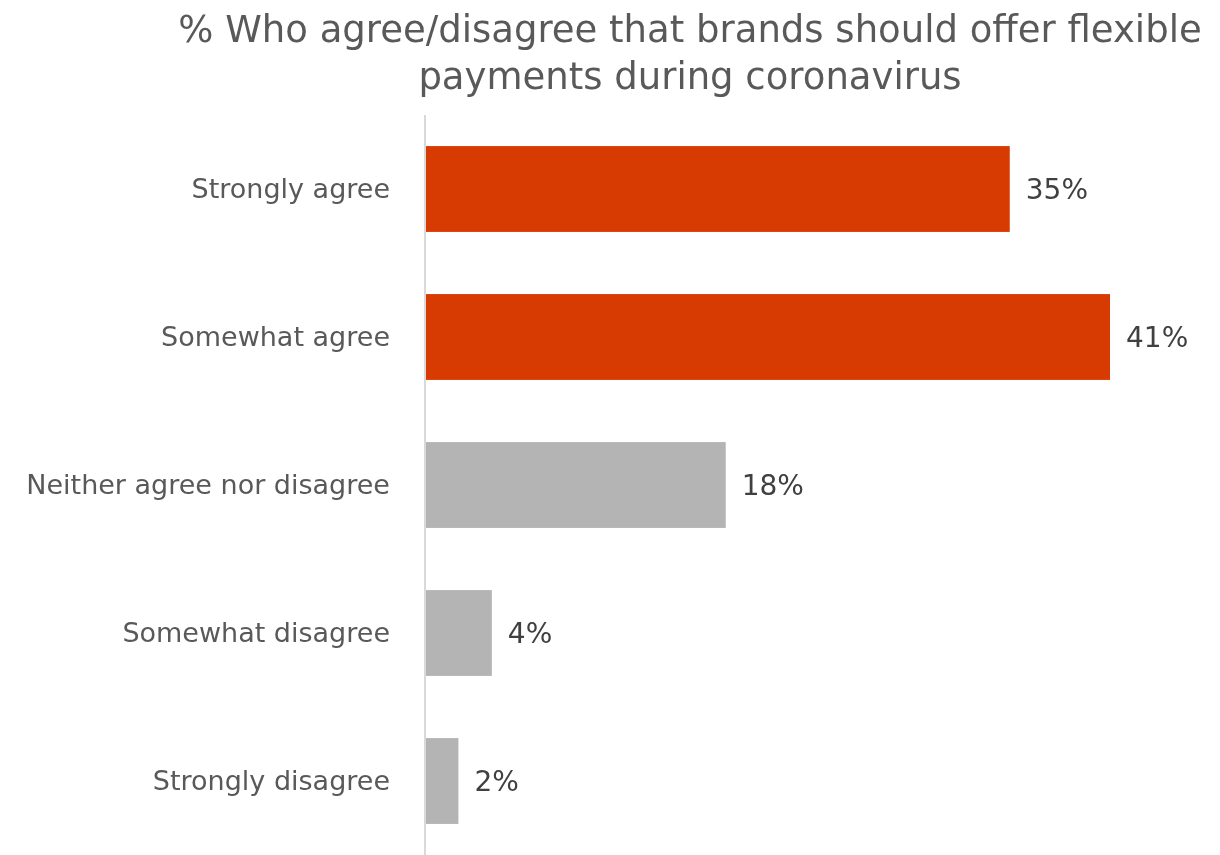 The width and height of the screenshot is (1220, 855). Describe the element at coordinates (530, 633) in the screenshot. I see `data-label: 4%` at that location.